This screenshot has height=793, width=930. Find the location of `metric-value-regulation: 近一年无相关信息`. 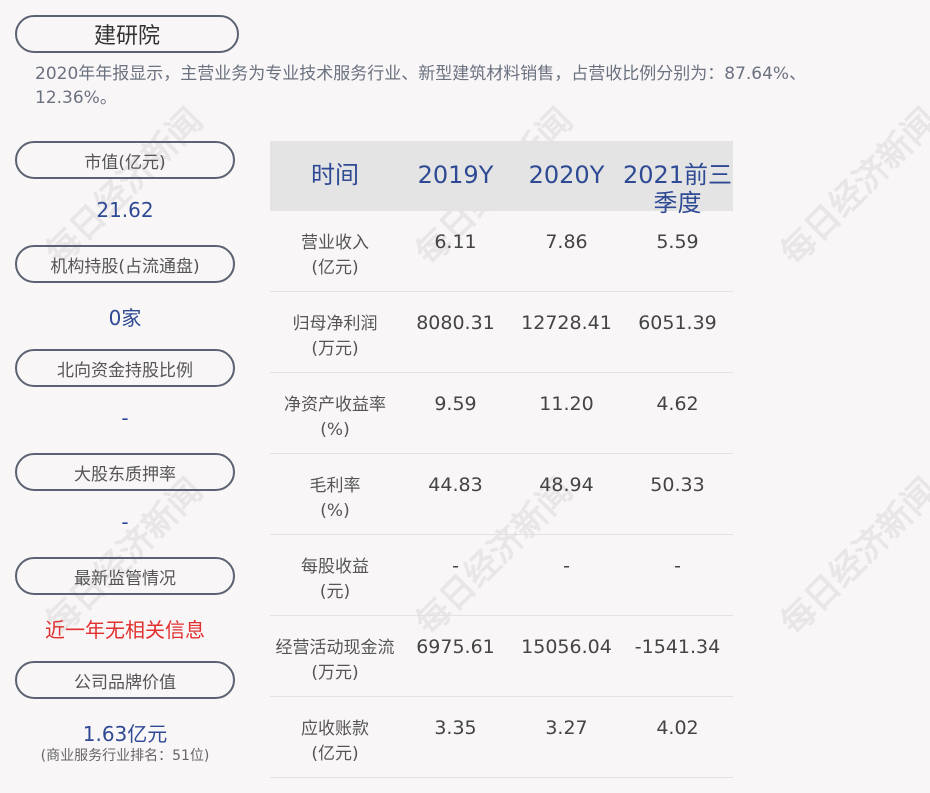

metric-value-regulation: 近一年无相关信息 is located at coordinates (125, 630).